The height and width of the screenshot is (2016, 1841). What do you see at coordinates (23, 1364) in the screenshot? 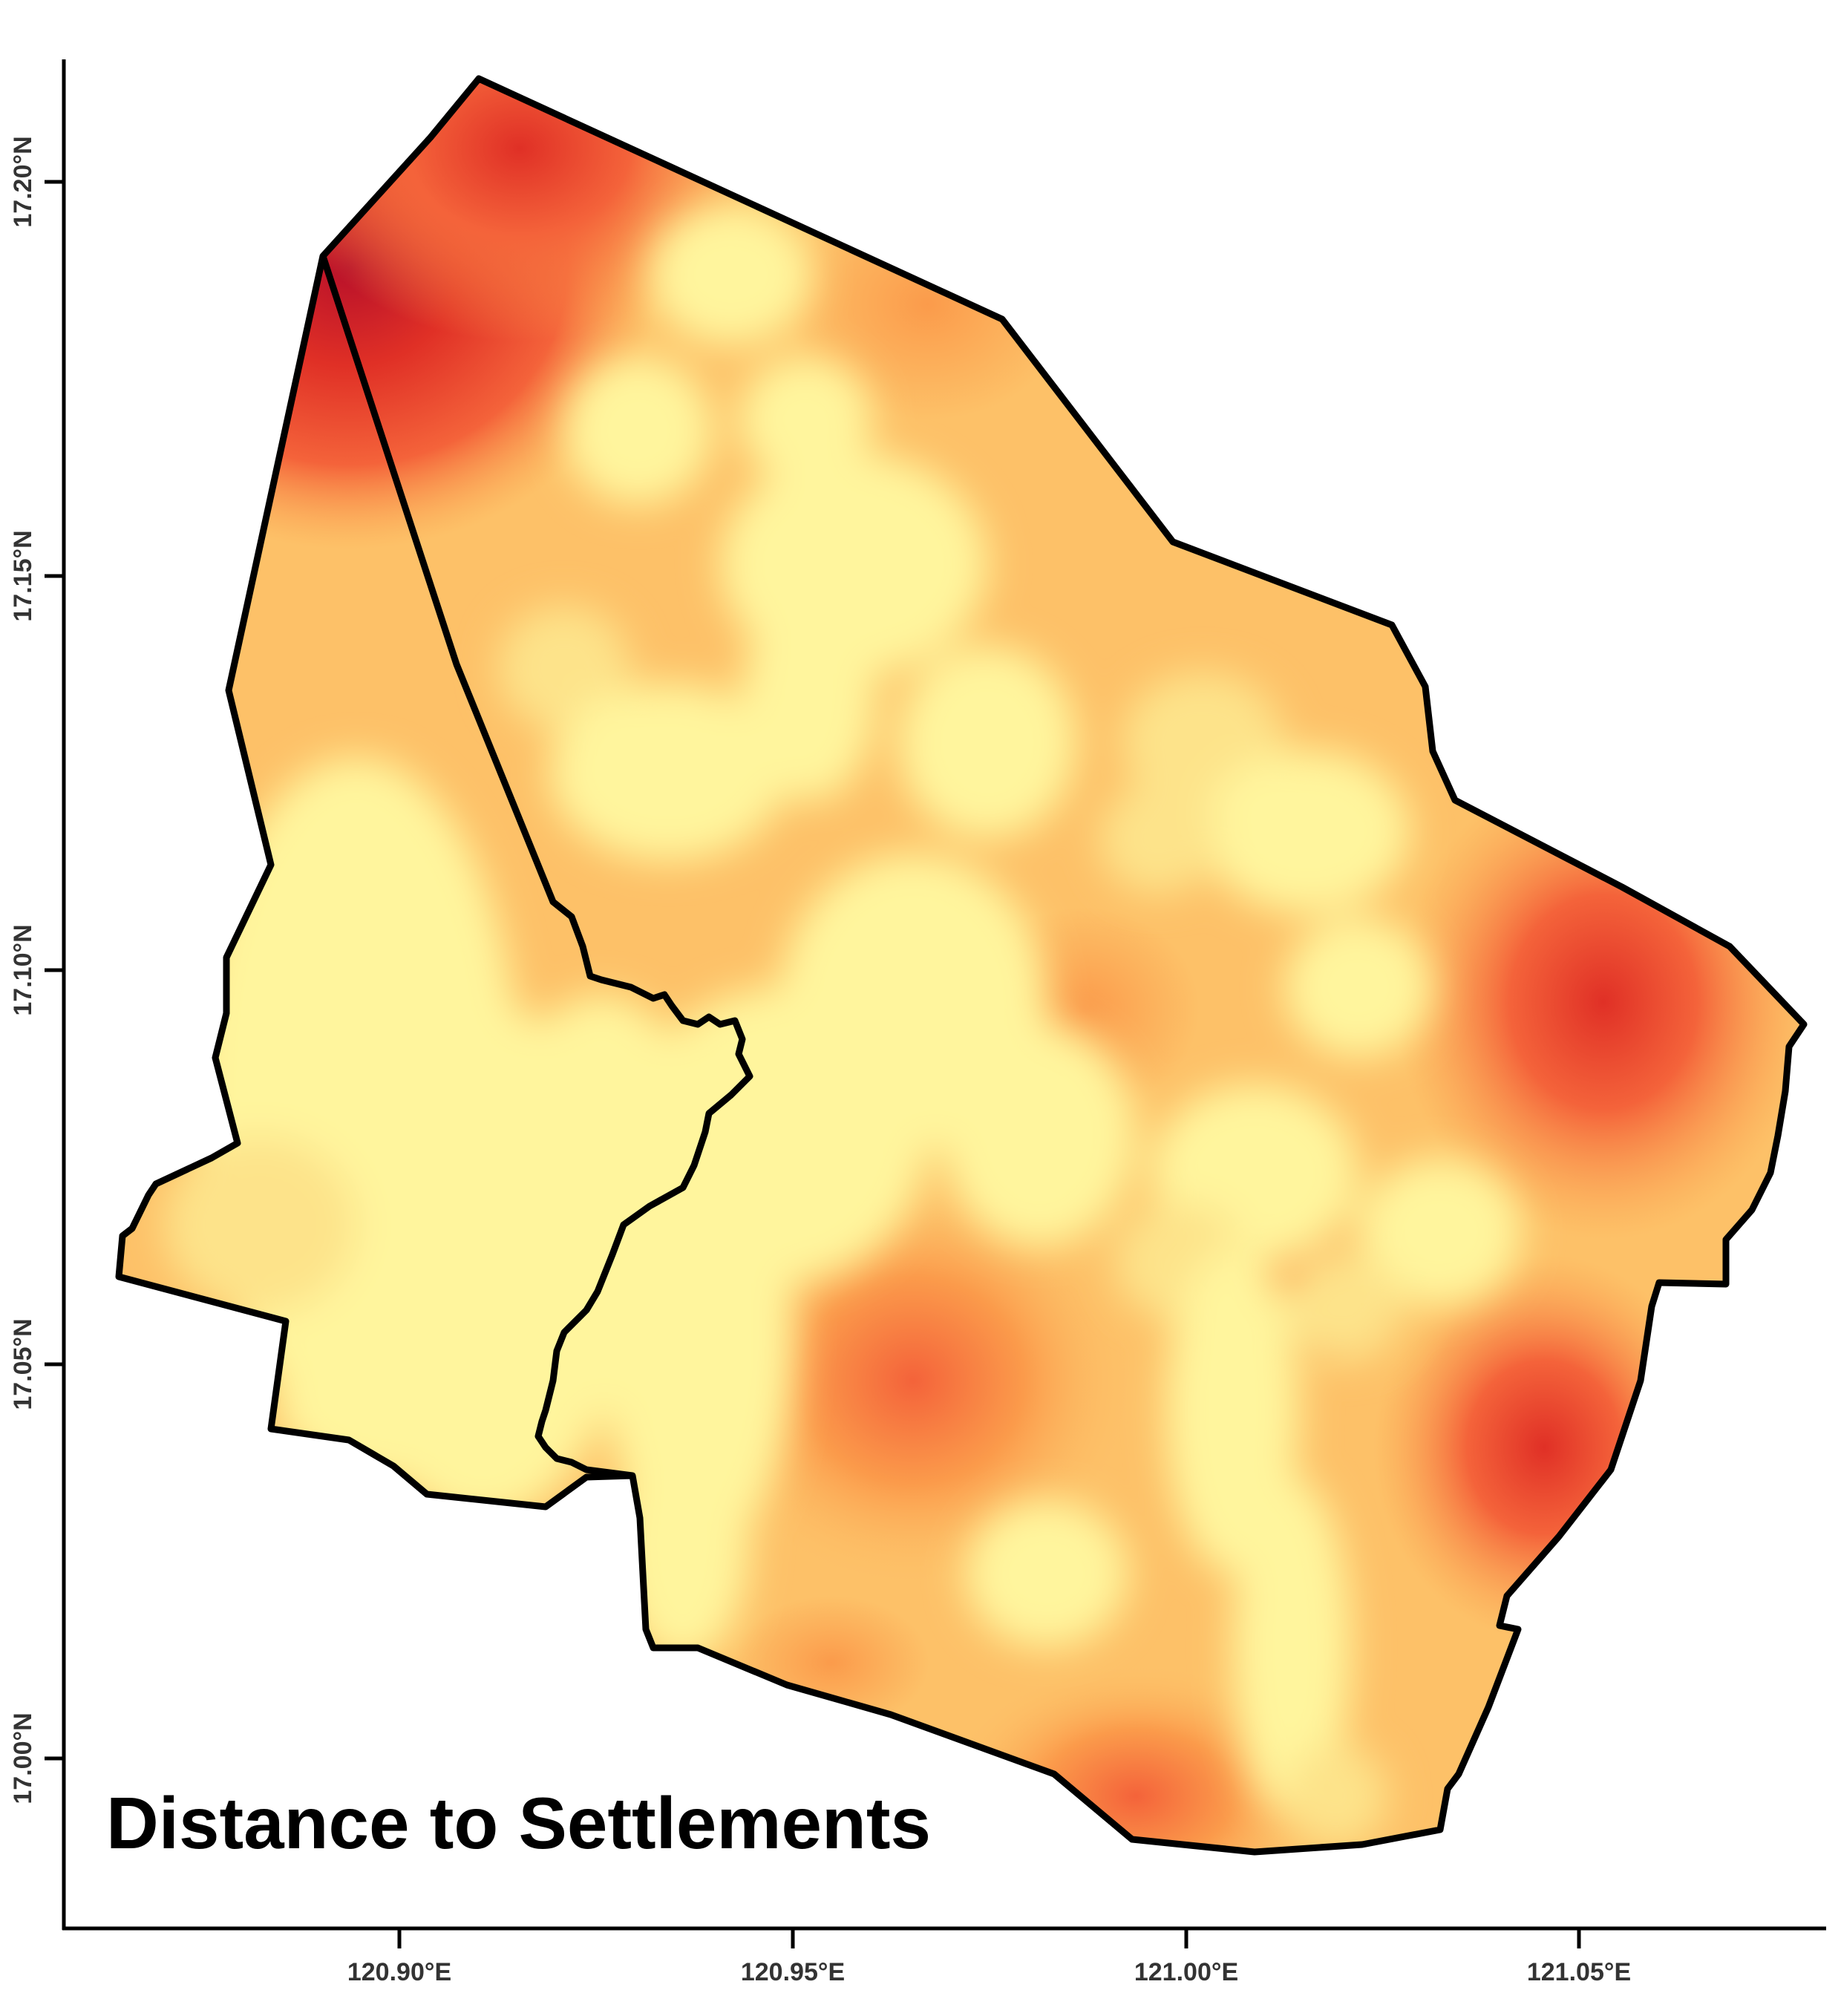
I see `y-tick-label: 17.05°N` at bounding box center [23, 1364].